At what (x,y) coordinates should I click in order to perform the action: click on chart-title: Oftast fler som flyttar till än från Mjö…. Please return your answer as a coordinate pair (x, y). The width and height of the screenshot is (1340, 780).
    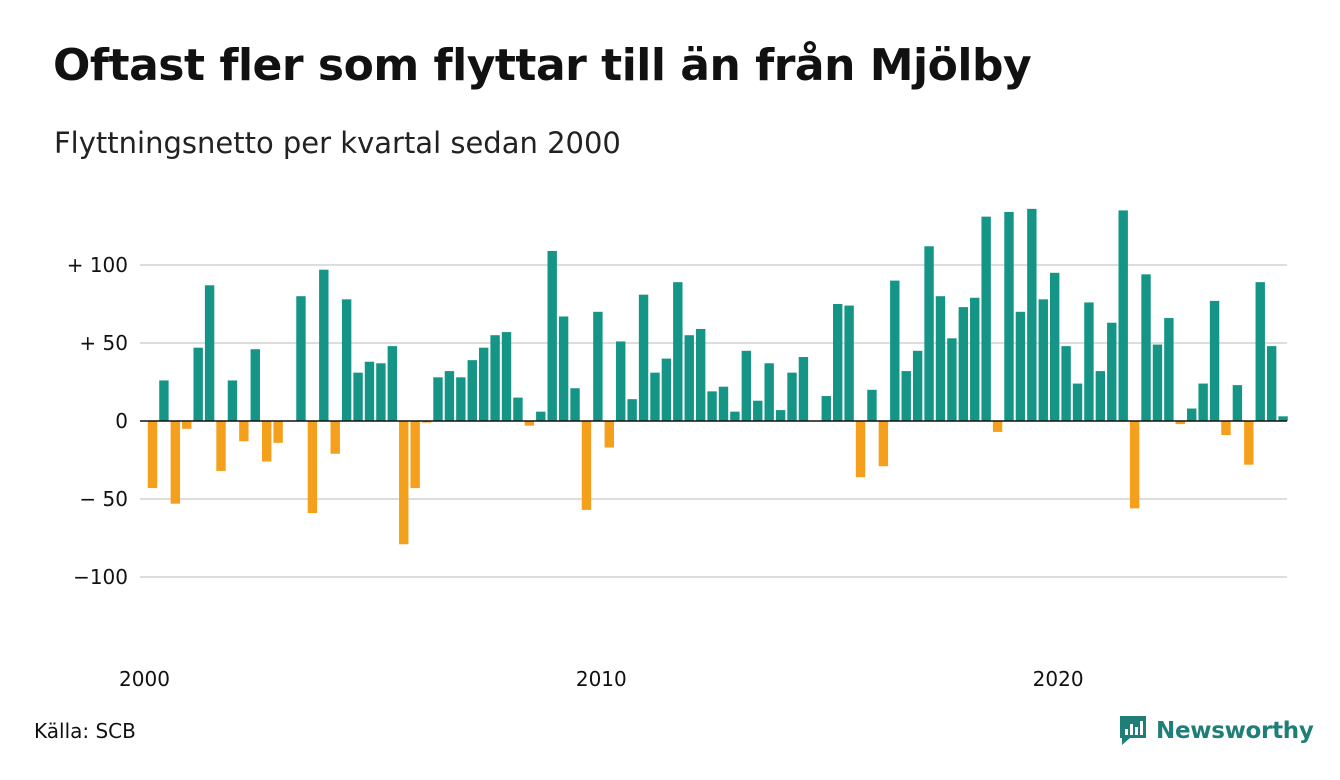
    Looking at the image, I should click on (542, 65).